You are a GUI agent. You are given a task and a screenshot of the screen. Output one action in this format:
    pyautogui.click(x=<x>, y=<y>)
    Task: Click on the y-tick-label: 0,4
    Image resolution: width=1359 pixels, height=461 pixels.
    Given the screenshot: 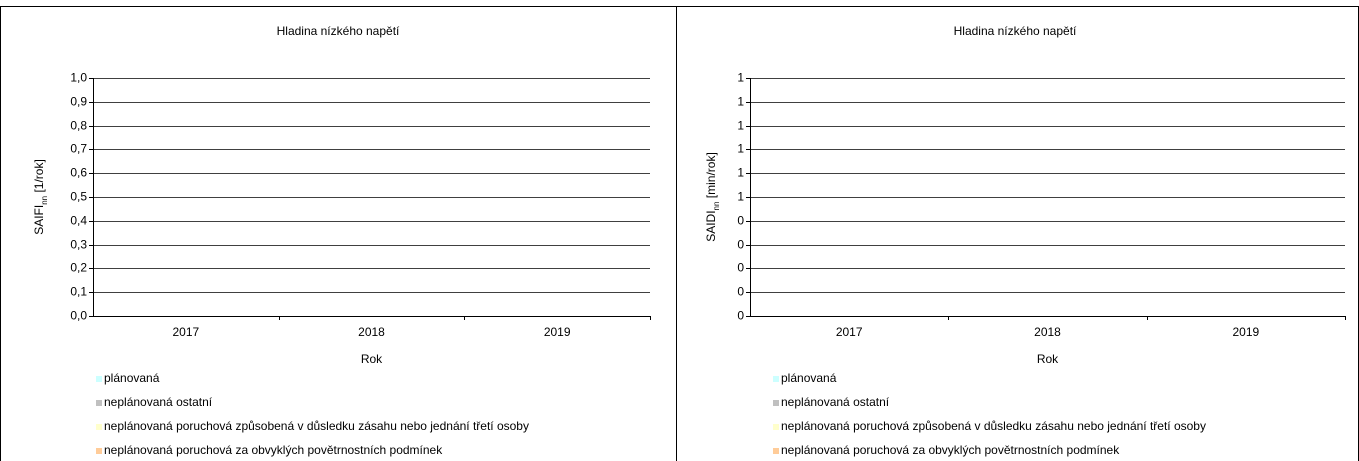 What is the action you would take?
    pyautogui.click(x=78, y=221)
    